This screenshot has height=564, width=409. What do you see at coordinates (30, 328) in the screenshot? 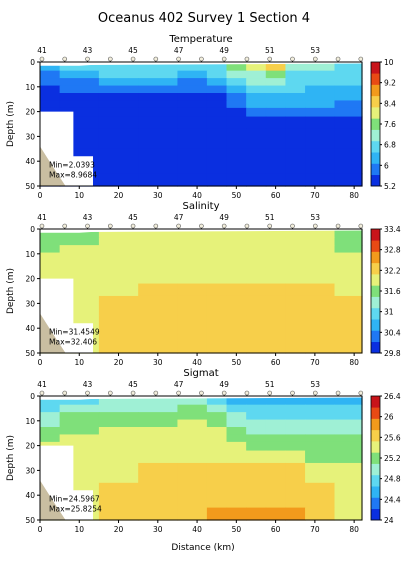
I see `y-tick-label: 40` at bounding box center [30, 328].